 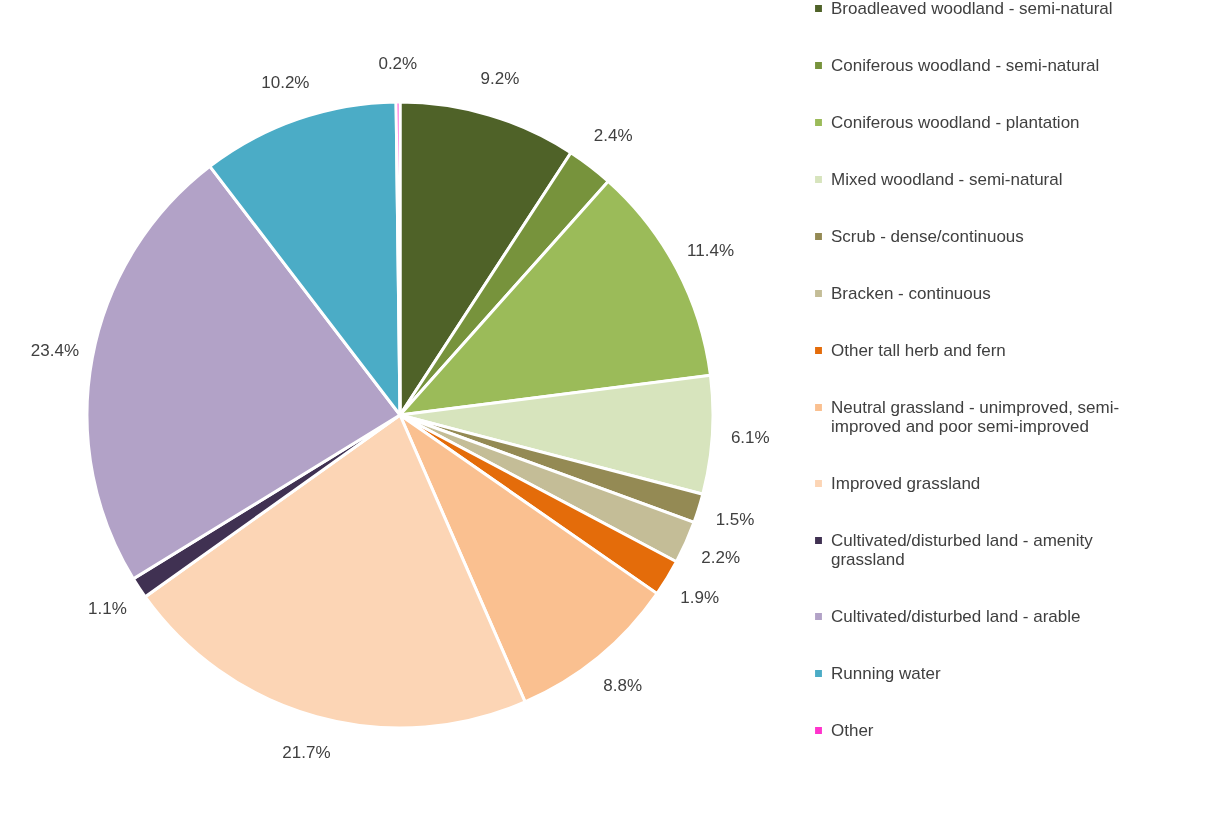 I want to click on legend-label: Neutral grassland - unimproved, semi-improved and poor semi-improved, so click(x=975, y=416).